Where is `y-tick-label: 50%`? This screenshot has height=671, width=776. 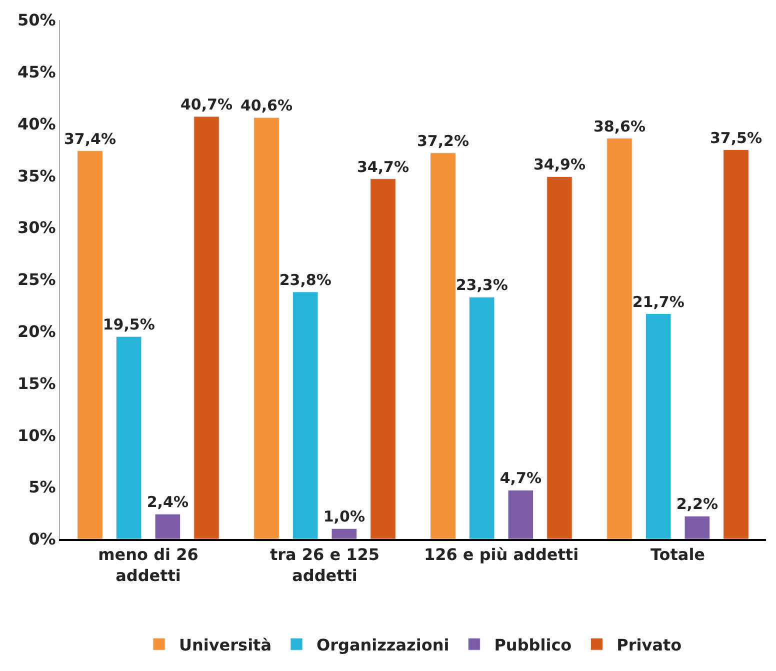 y-tick-label: 50% is located at coordinates (37, 20).